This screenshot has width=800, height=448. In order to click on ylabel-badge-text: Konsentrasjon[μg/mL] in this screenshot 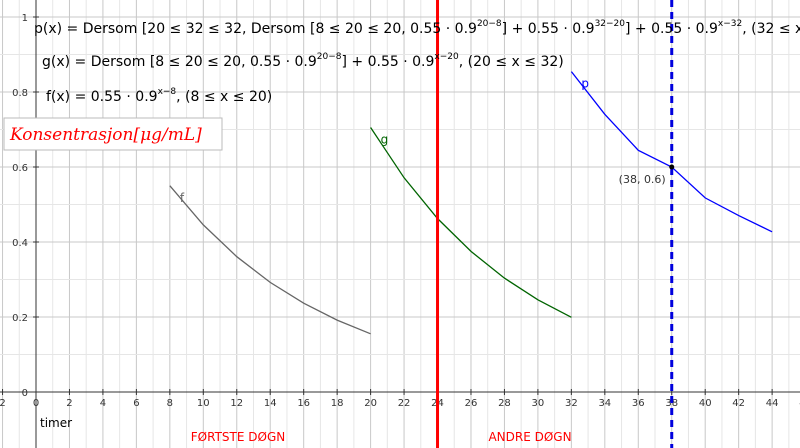, I will do `click(105, 135)`.